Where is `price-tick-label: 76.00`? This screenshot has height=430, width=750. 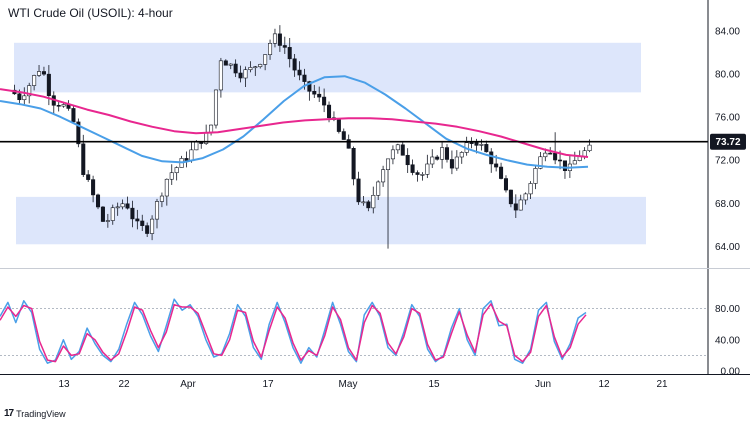
price-tick-label: 76.00 is located at coordinates (727, 118).